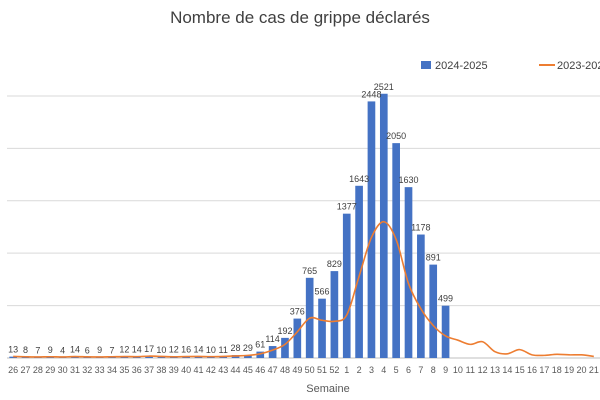  What do you see at coordinates (461, 66) in the screenshot?
I see `legend-label-bar: 2024-2025` at bounding box center [461, 66].